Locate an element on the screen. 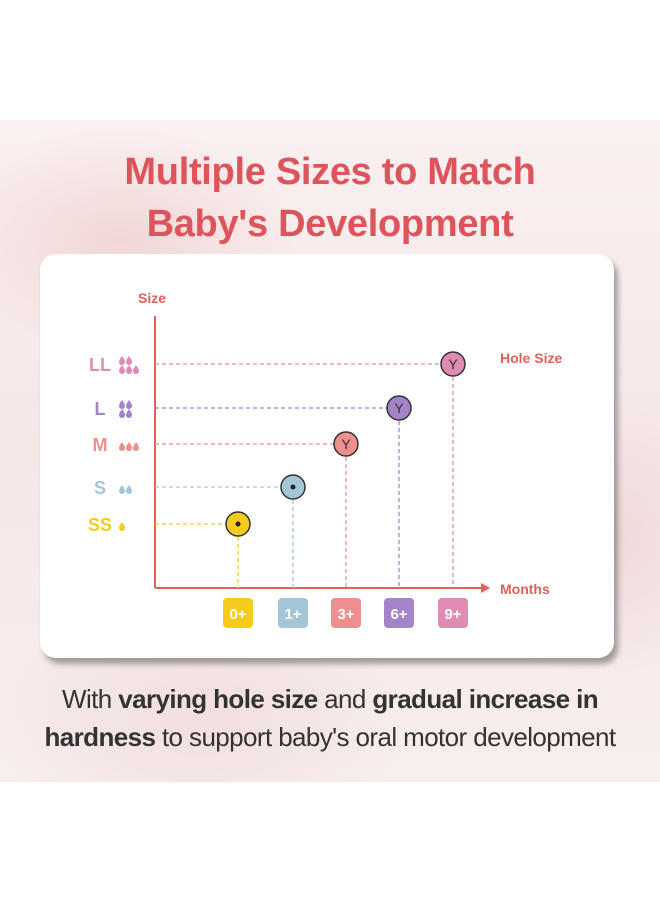 The height and width of the screenshot is (904, 660). size-label-m: M is located at coordinates (100, 445).